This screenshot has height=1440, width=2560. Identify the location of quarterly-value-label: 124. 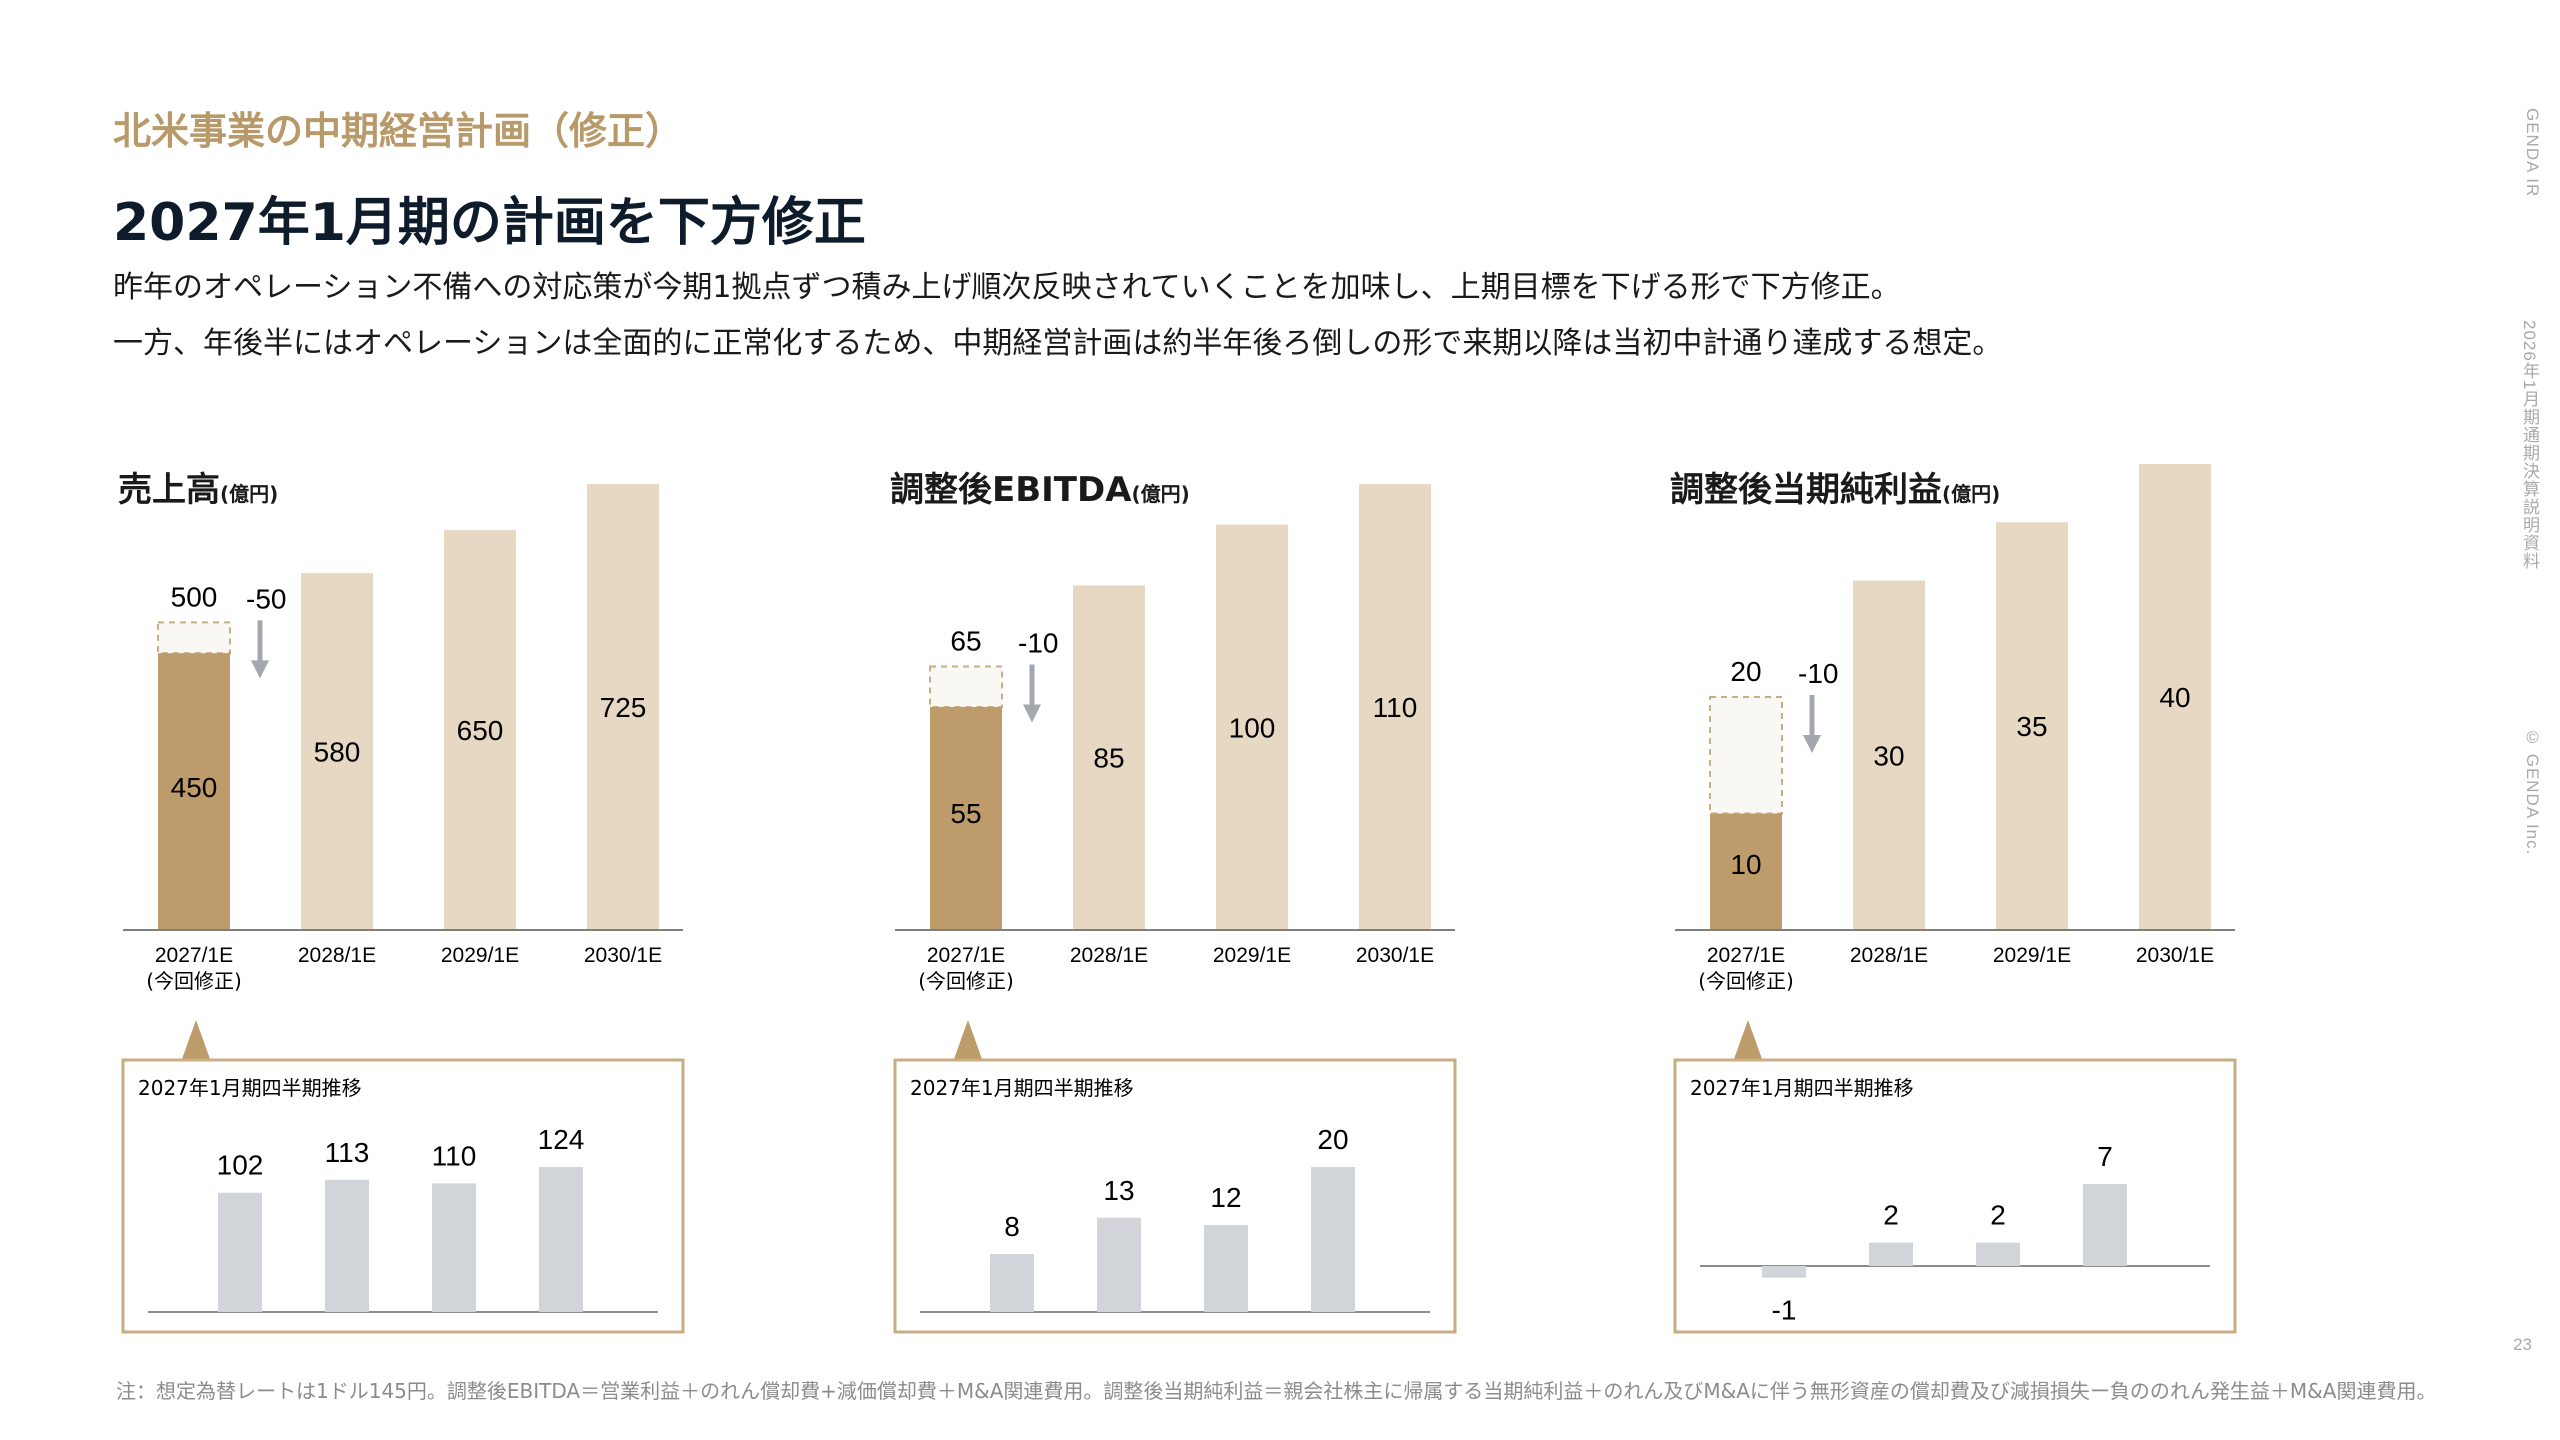
(561, 1139).